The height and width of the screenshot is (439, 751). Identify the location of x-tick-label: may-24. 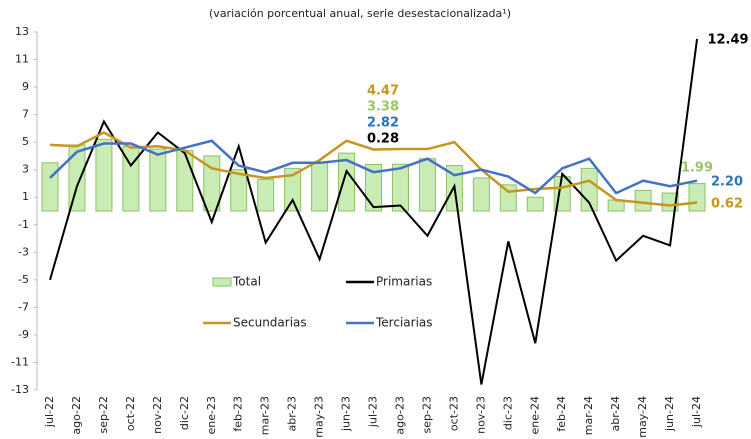
(642, 417).